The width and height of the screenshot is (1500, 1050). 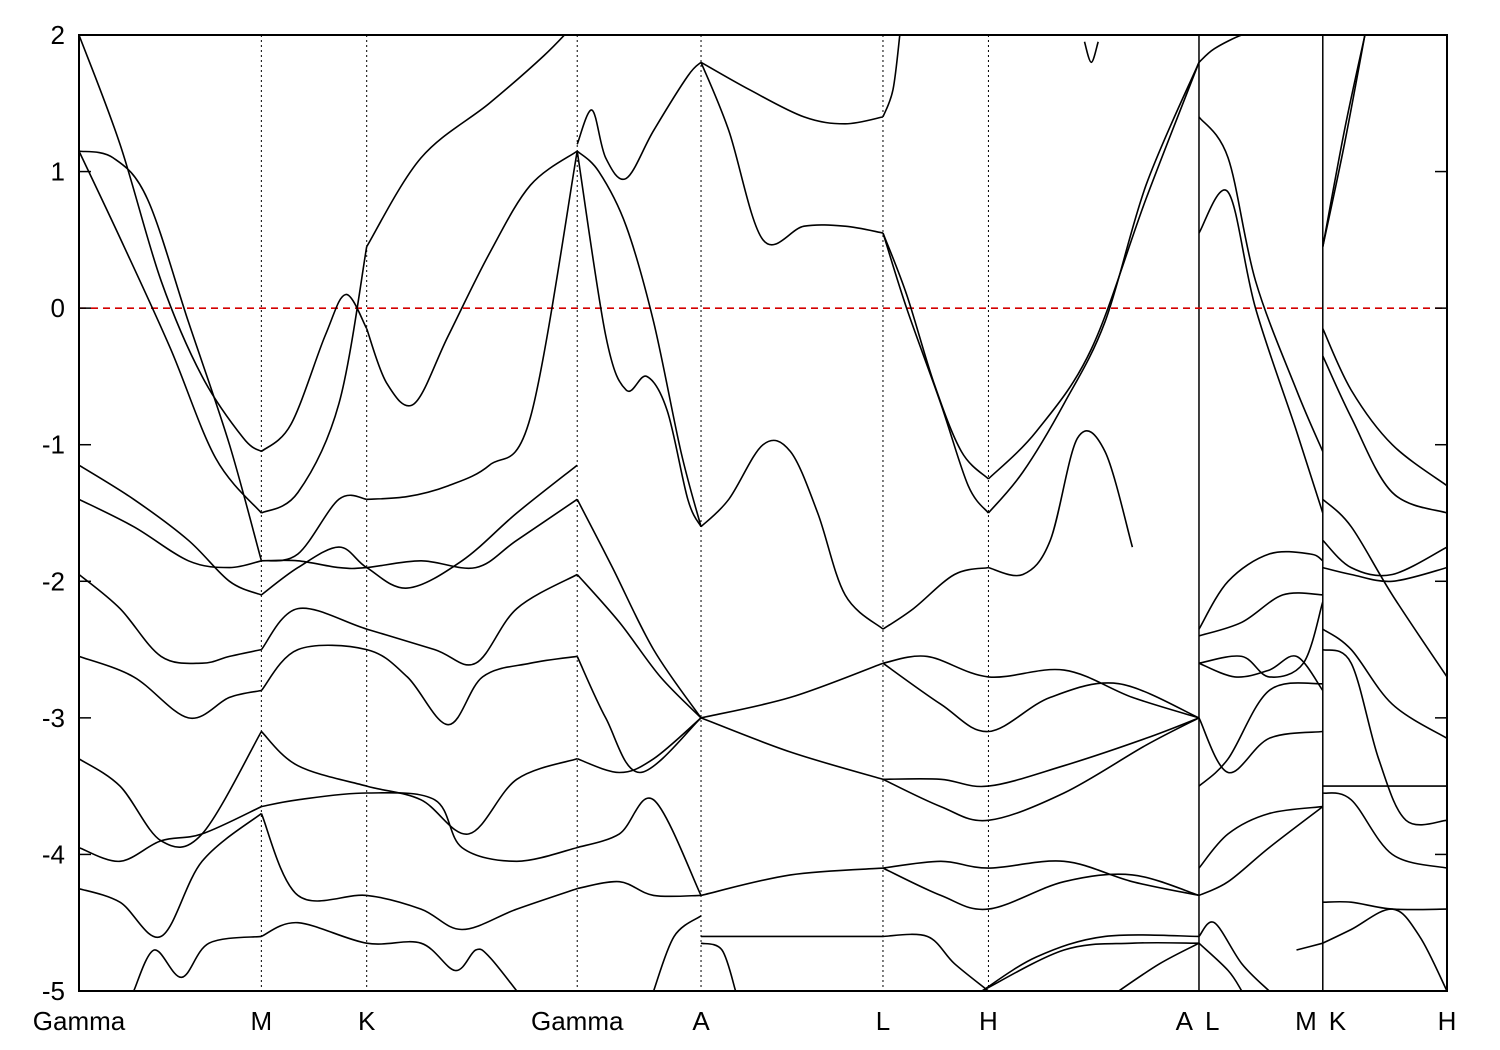 What do you see at coordinates (53, 581) in the screenshot?
I see `ytick-label: -2` at bounding box center [53, 581].